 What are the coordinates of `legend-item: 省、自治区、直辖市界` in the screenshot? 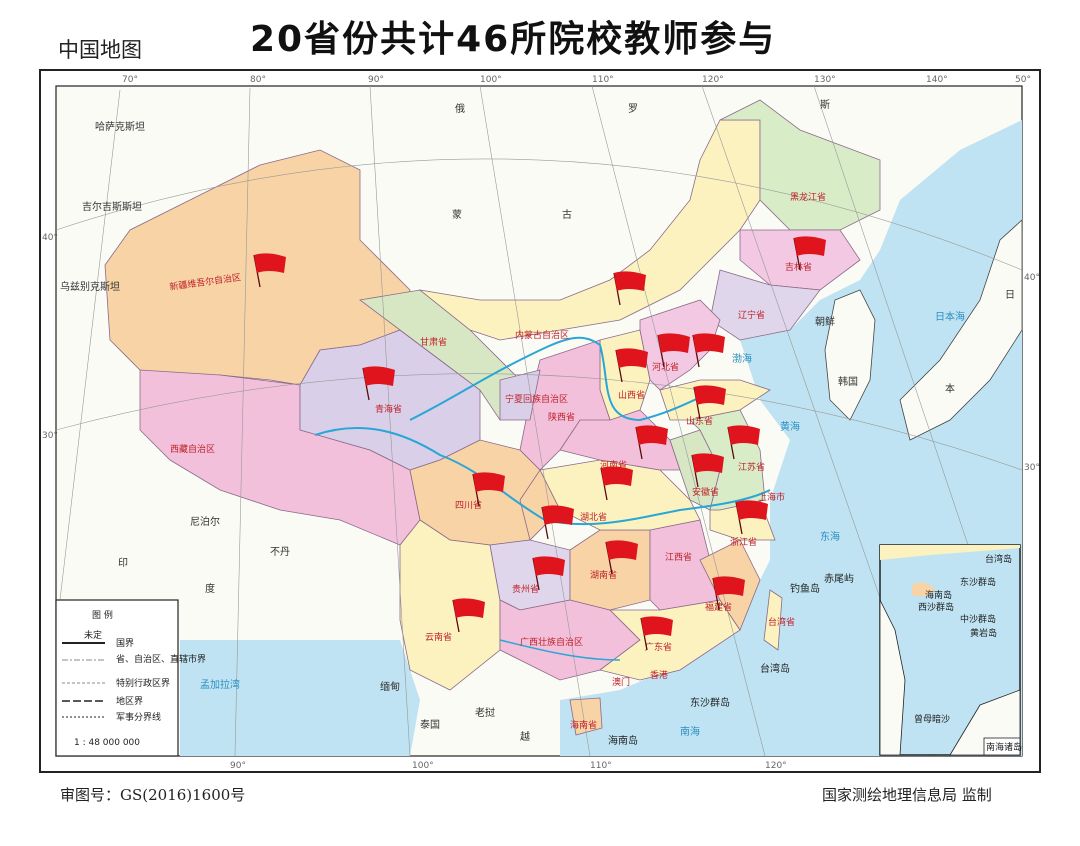 It's located at (161, 659).